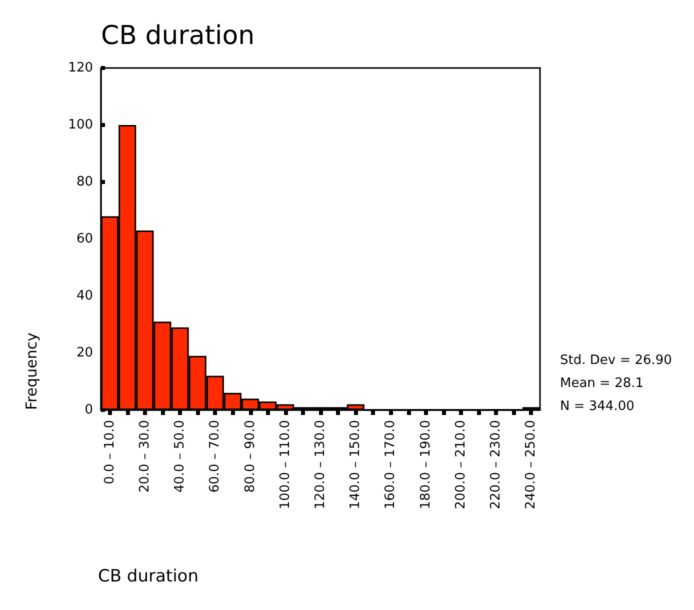 The height and width of the screenshot is (610, 694). What do you see at coordinates (531, 465) in the screenshot?
I see `x-tick-label: 240.0 – 250.0` at bounding box center [531, 465].